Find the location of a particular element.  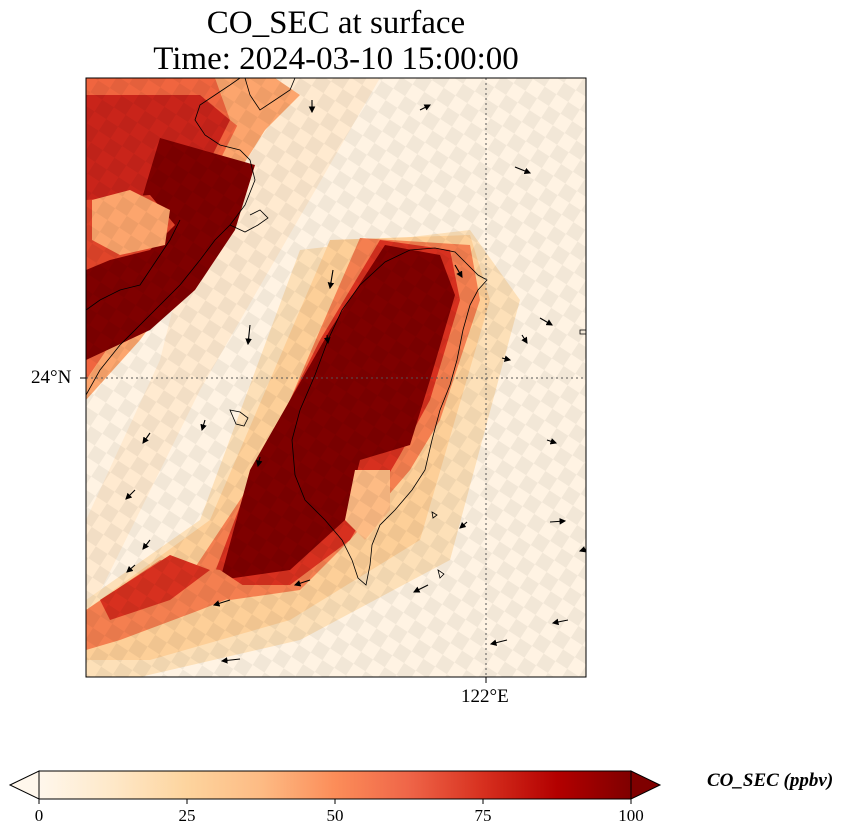

colorbar-tick-label: 75 is located at coordinates (483, 815).